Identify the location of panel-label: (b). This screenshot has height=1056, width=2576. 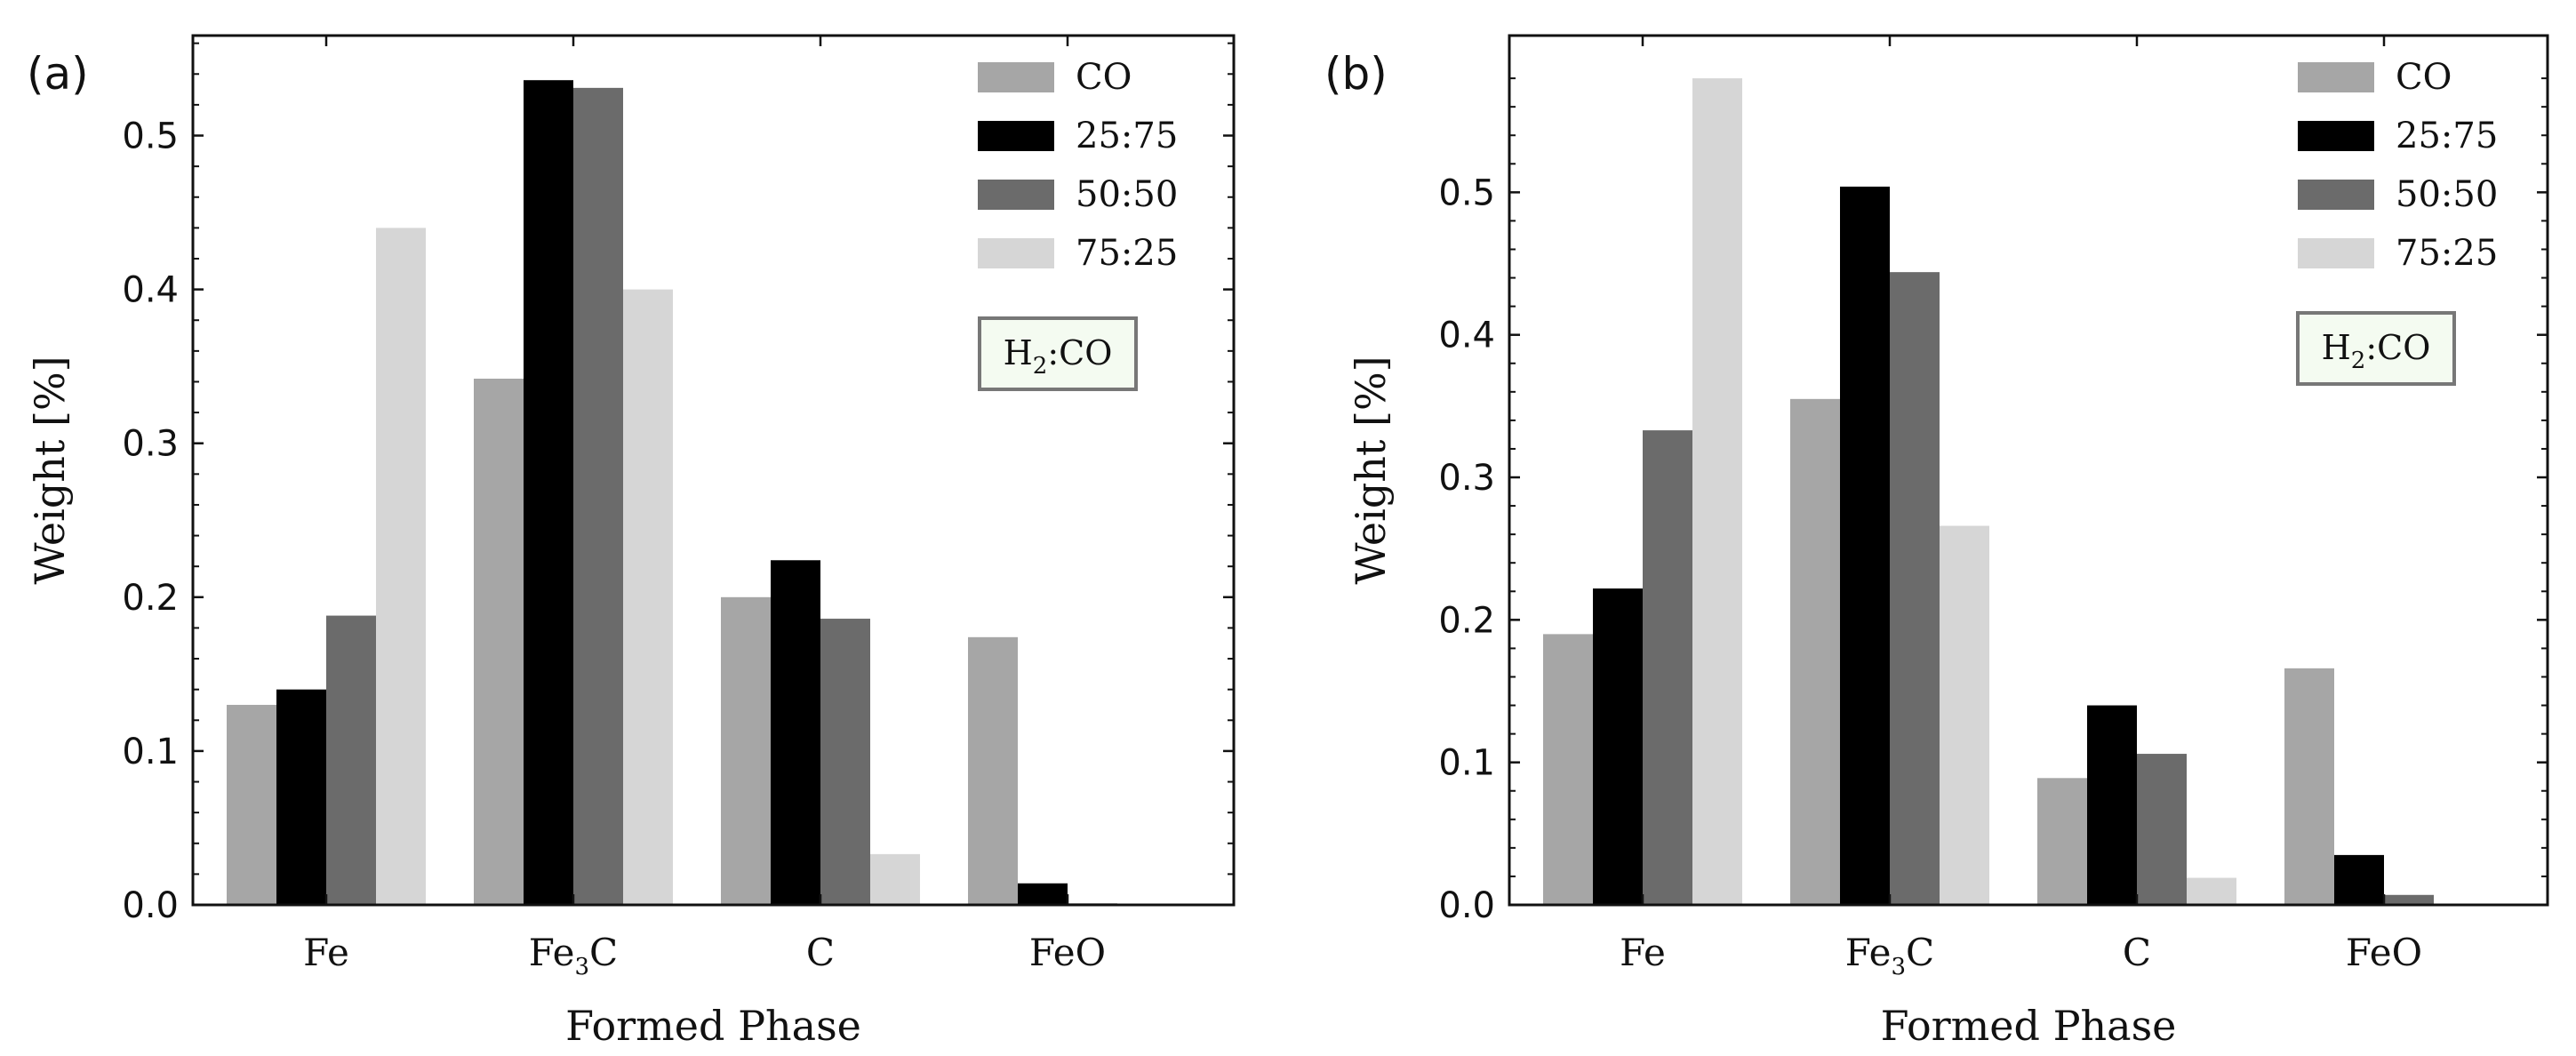
(1356, 74).